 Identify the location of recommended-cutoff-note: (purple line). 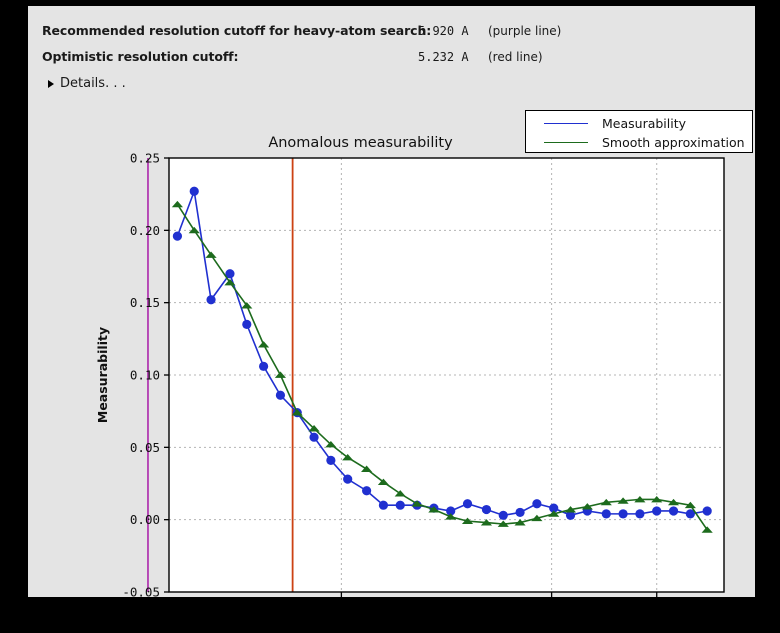
(525, 31).